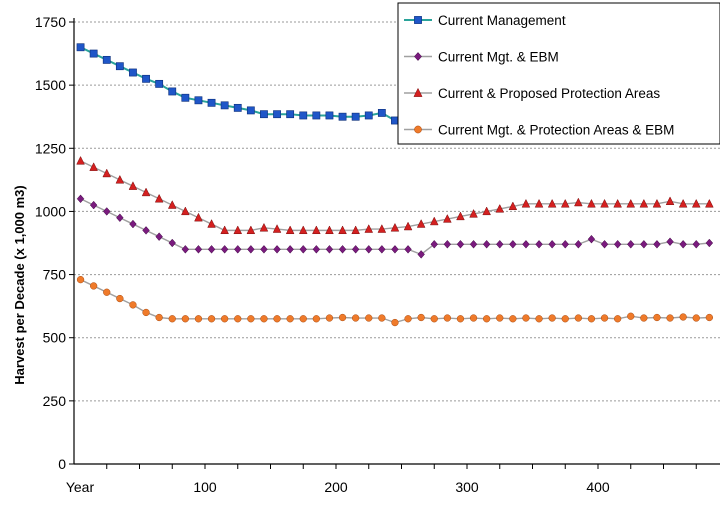 The width and height of the screenshot is (720, 507). Describe the element at coordinates (418, 56) in the screenshot. I see `legend-marker` at that location.